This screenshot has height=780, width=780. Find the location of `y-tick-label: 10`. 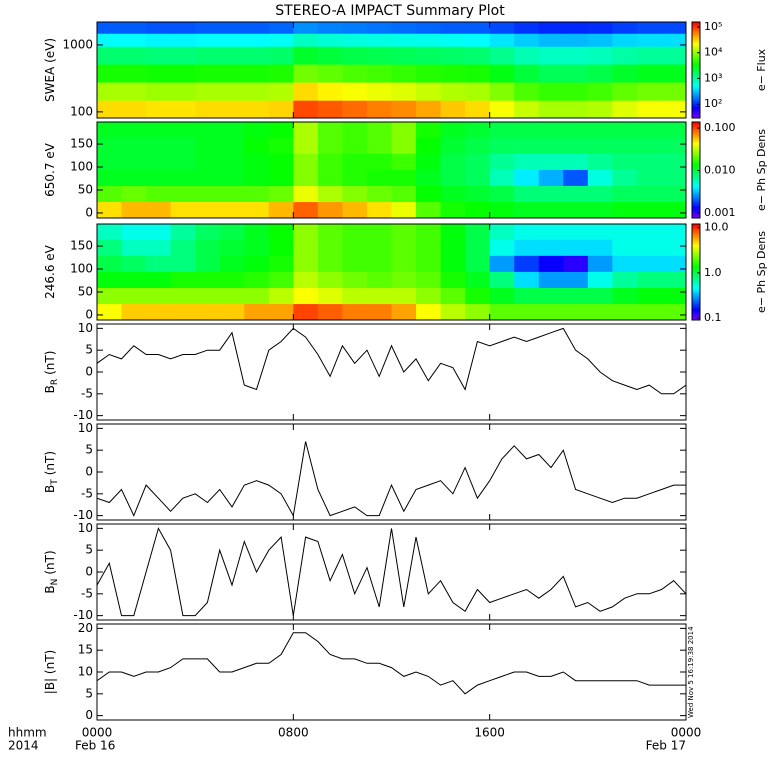

y-tick-label: 10 is located at coordinates (85, 328).